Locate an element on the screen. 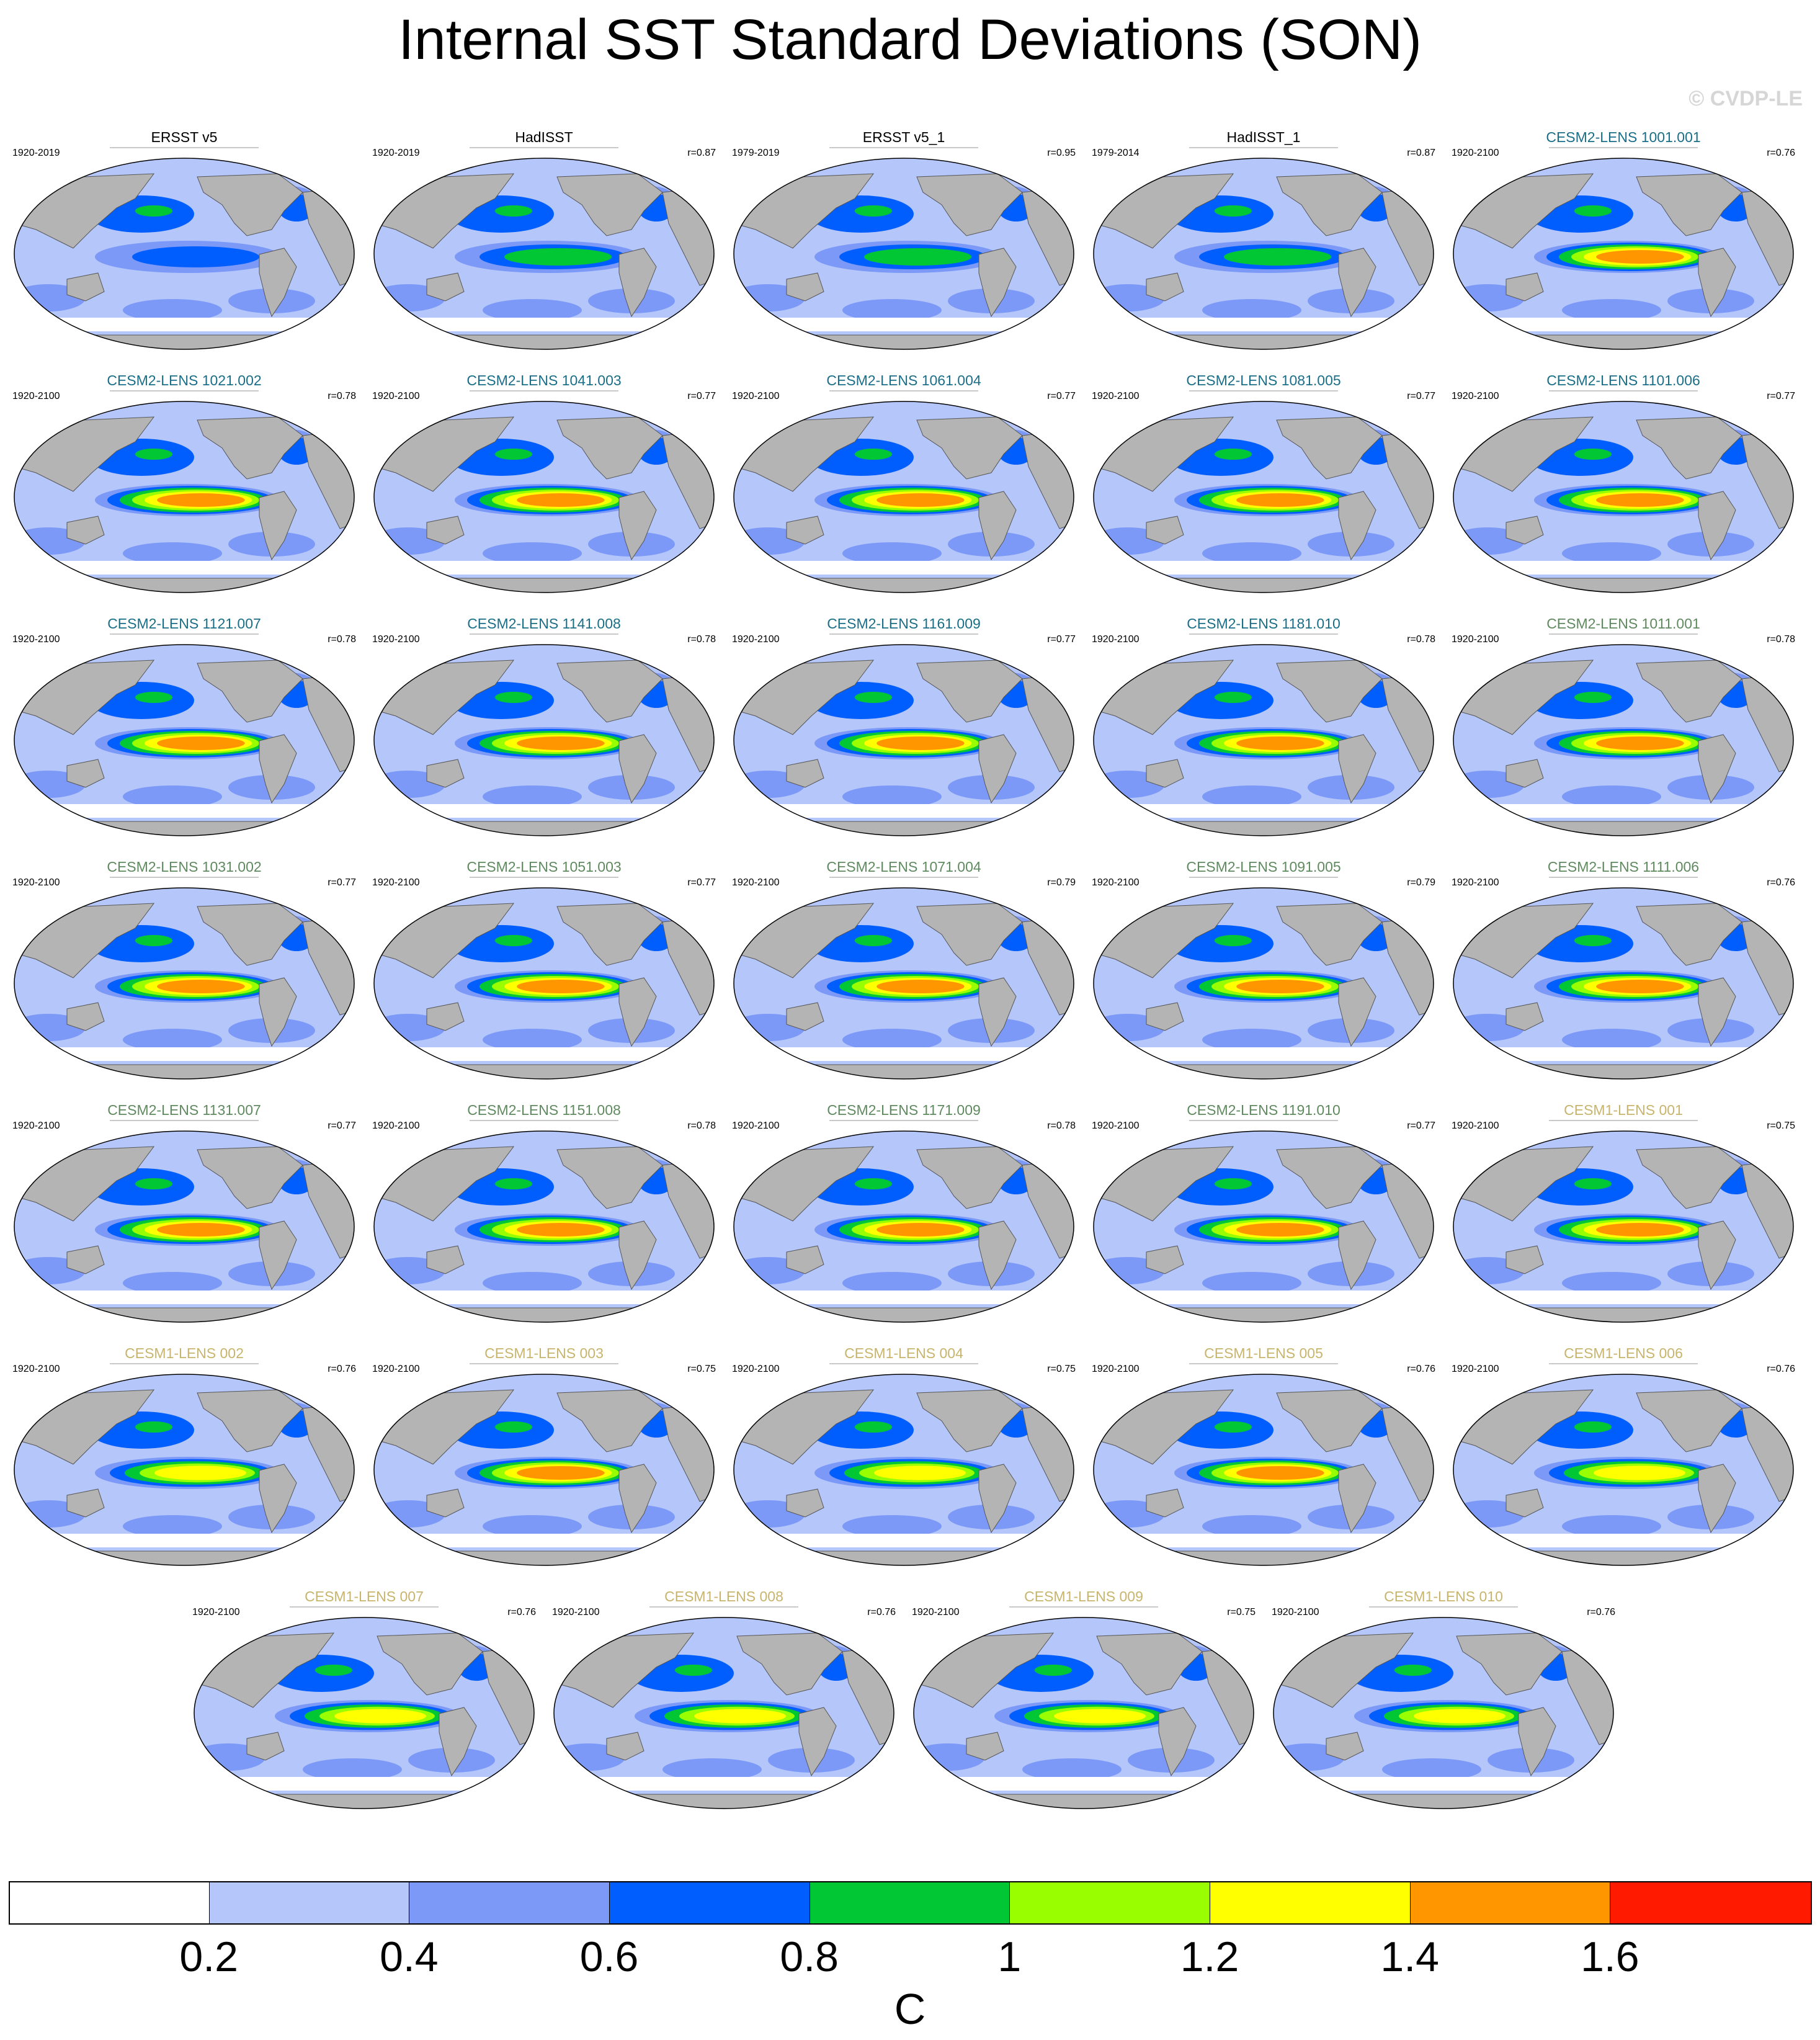  map-panel: CESM2-LENS 1111.006 1920-2100 r=0.76 is located at coordinates (1623, 970).